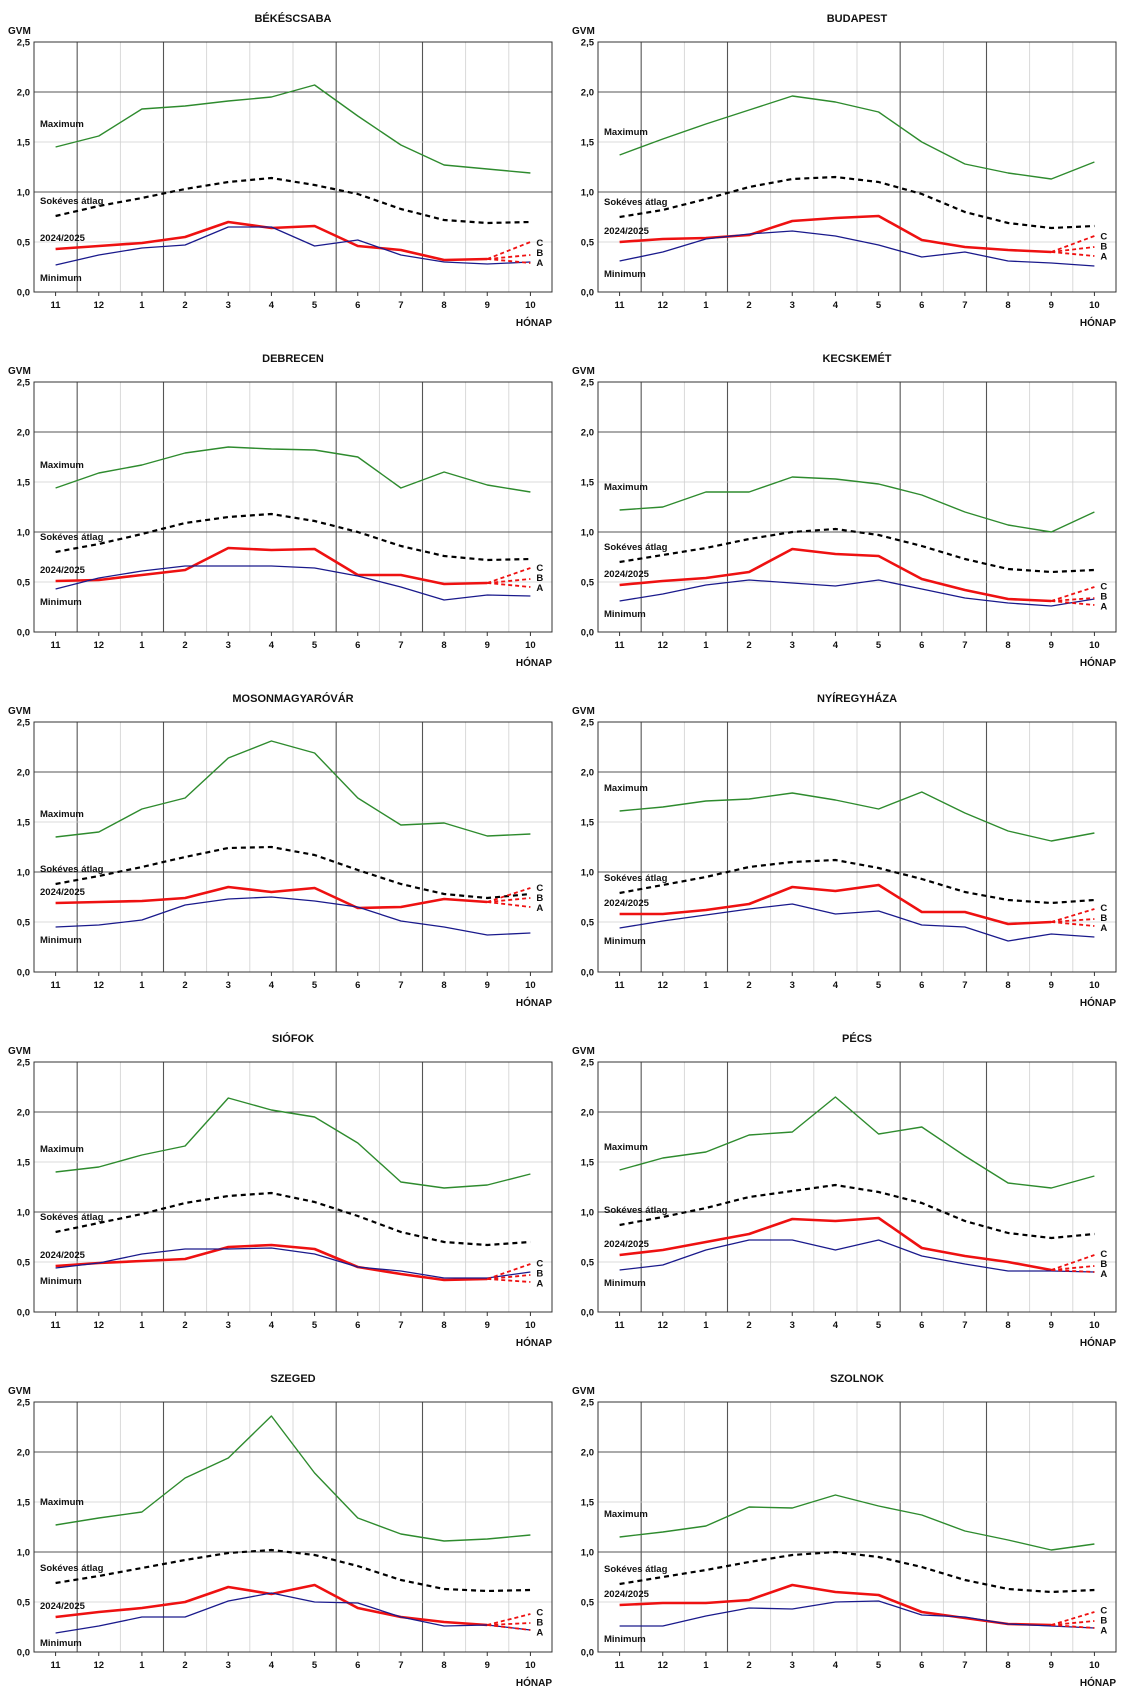  I want to click on chart-title: SZOLNOK, so click(857, 1379).